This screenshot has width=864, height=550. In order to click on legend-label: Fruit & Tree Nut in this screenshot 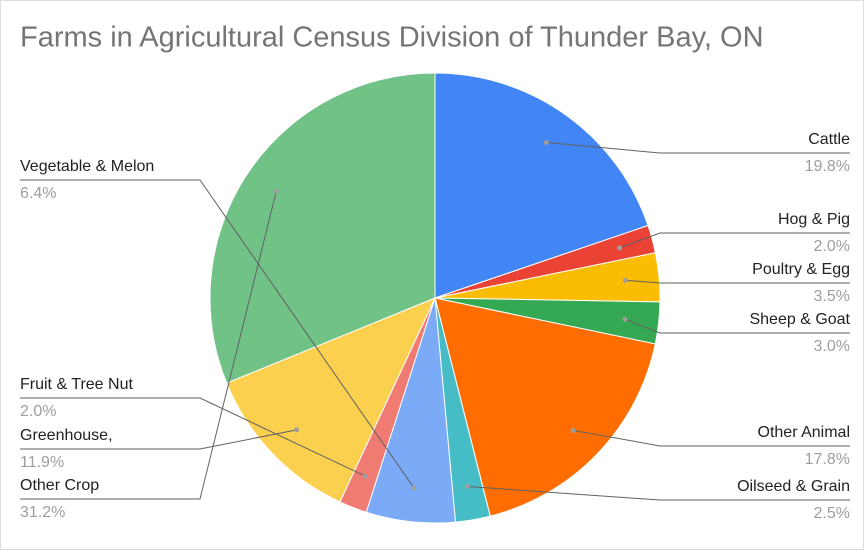, I will do `click(76, 384)`.